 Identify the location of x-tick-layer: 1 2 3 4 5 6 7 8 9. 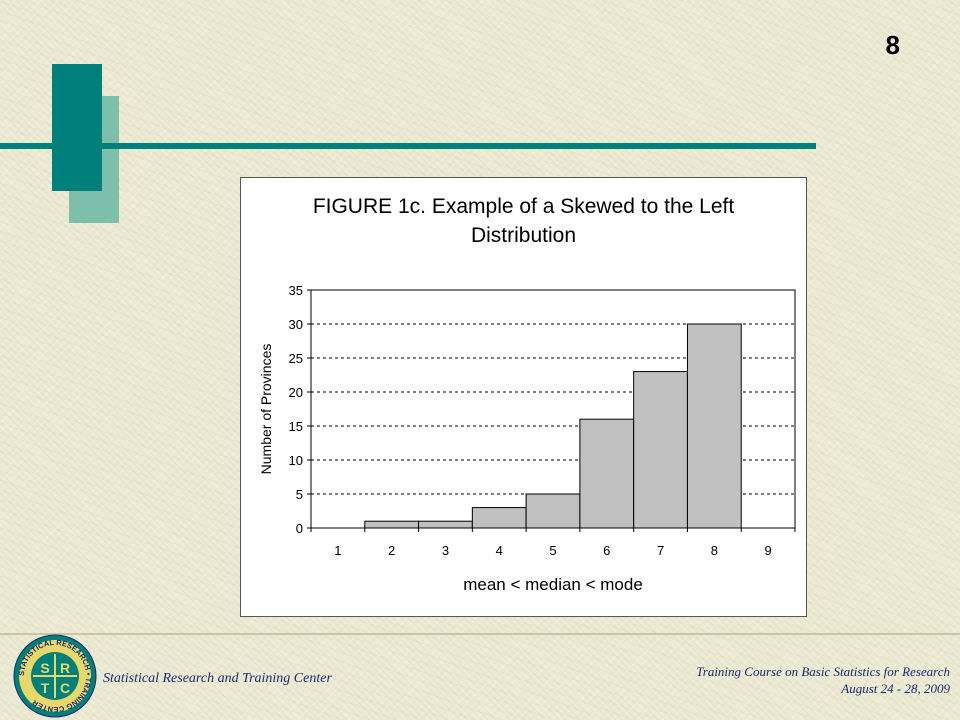
(553, 543).